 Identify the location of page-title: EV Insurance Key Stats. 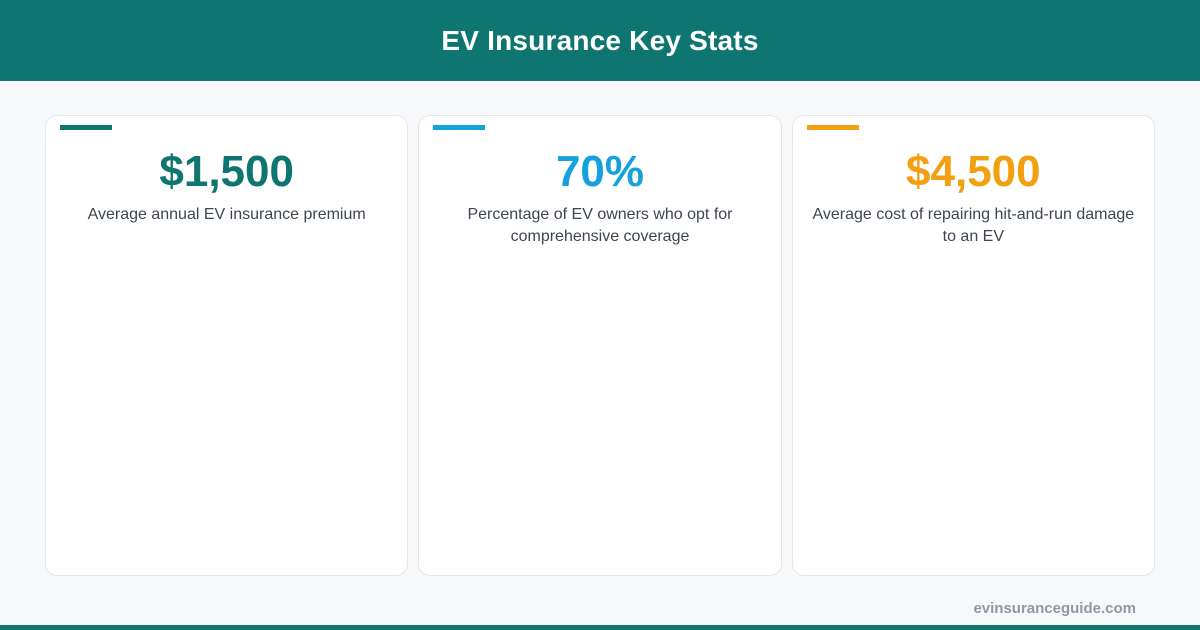
(600, 40).